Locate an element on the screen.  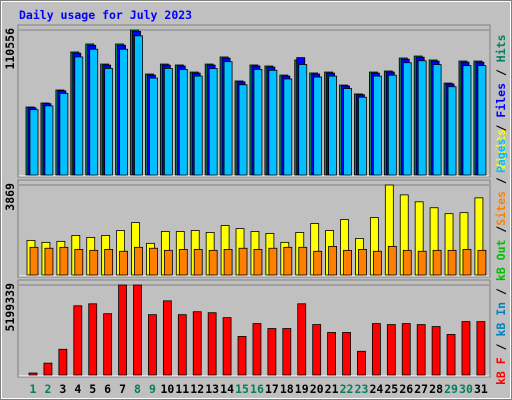
x-tick-label: 7 is located at coordinates (122, 389).